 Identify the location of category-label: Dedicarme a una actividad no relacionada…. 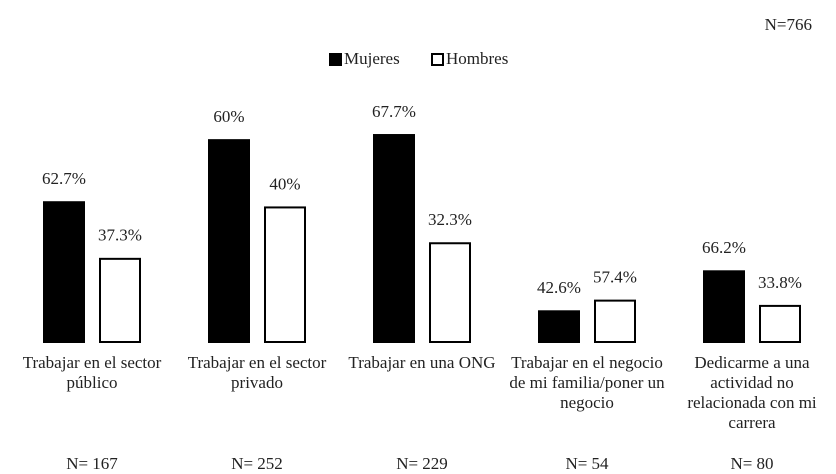
(752, 392).